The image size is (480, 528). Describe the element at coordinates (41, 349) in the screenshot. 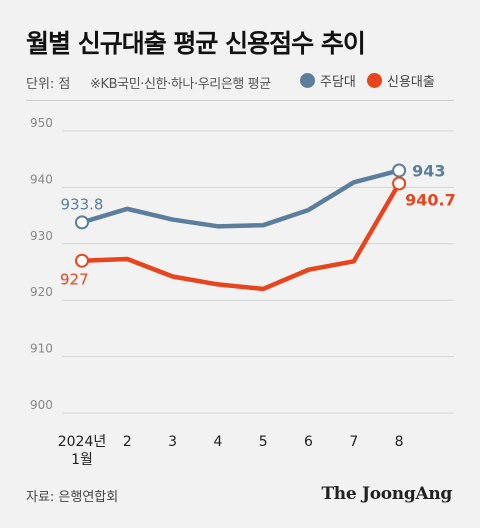

I see `y-tick-label: 910` at that location.